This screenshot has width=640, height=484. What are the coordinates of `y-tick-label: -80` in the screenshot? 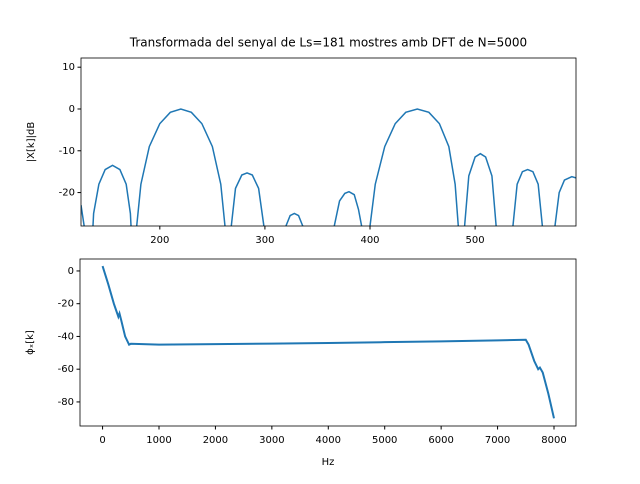 It's located at (66, 402).